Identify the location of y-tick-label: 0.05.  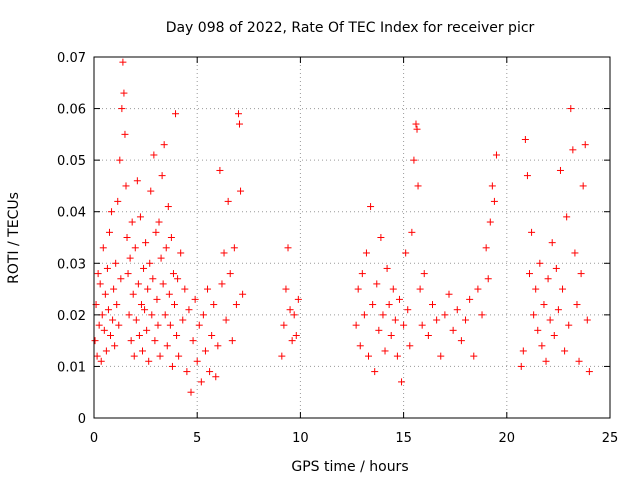
(71, 161).